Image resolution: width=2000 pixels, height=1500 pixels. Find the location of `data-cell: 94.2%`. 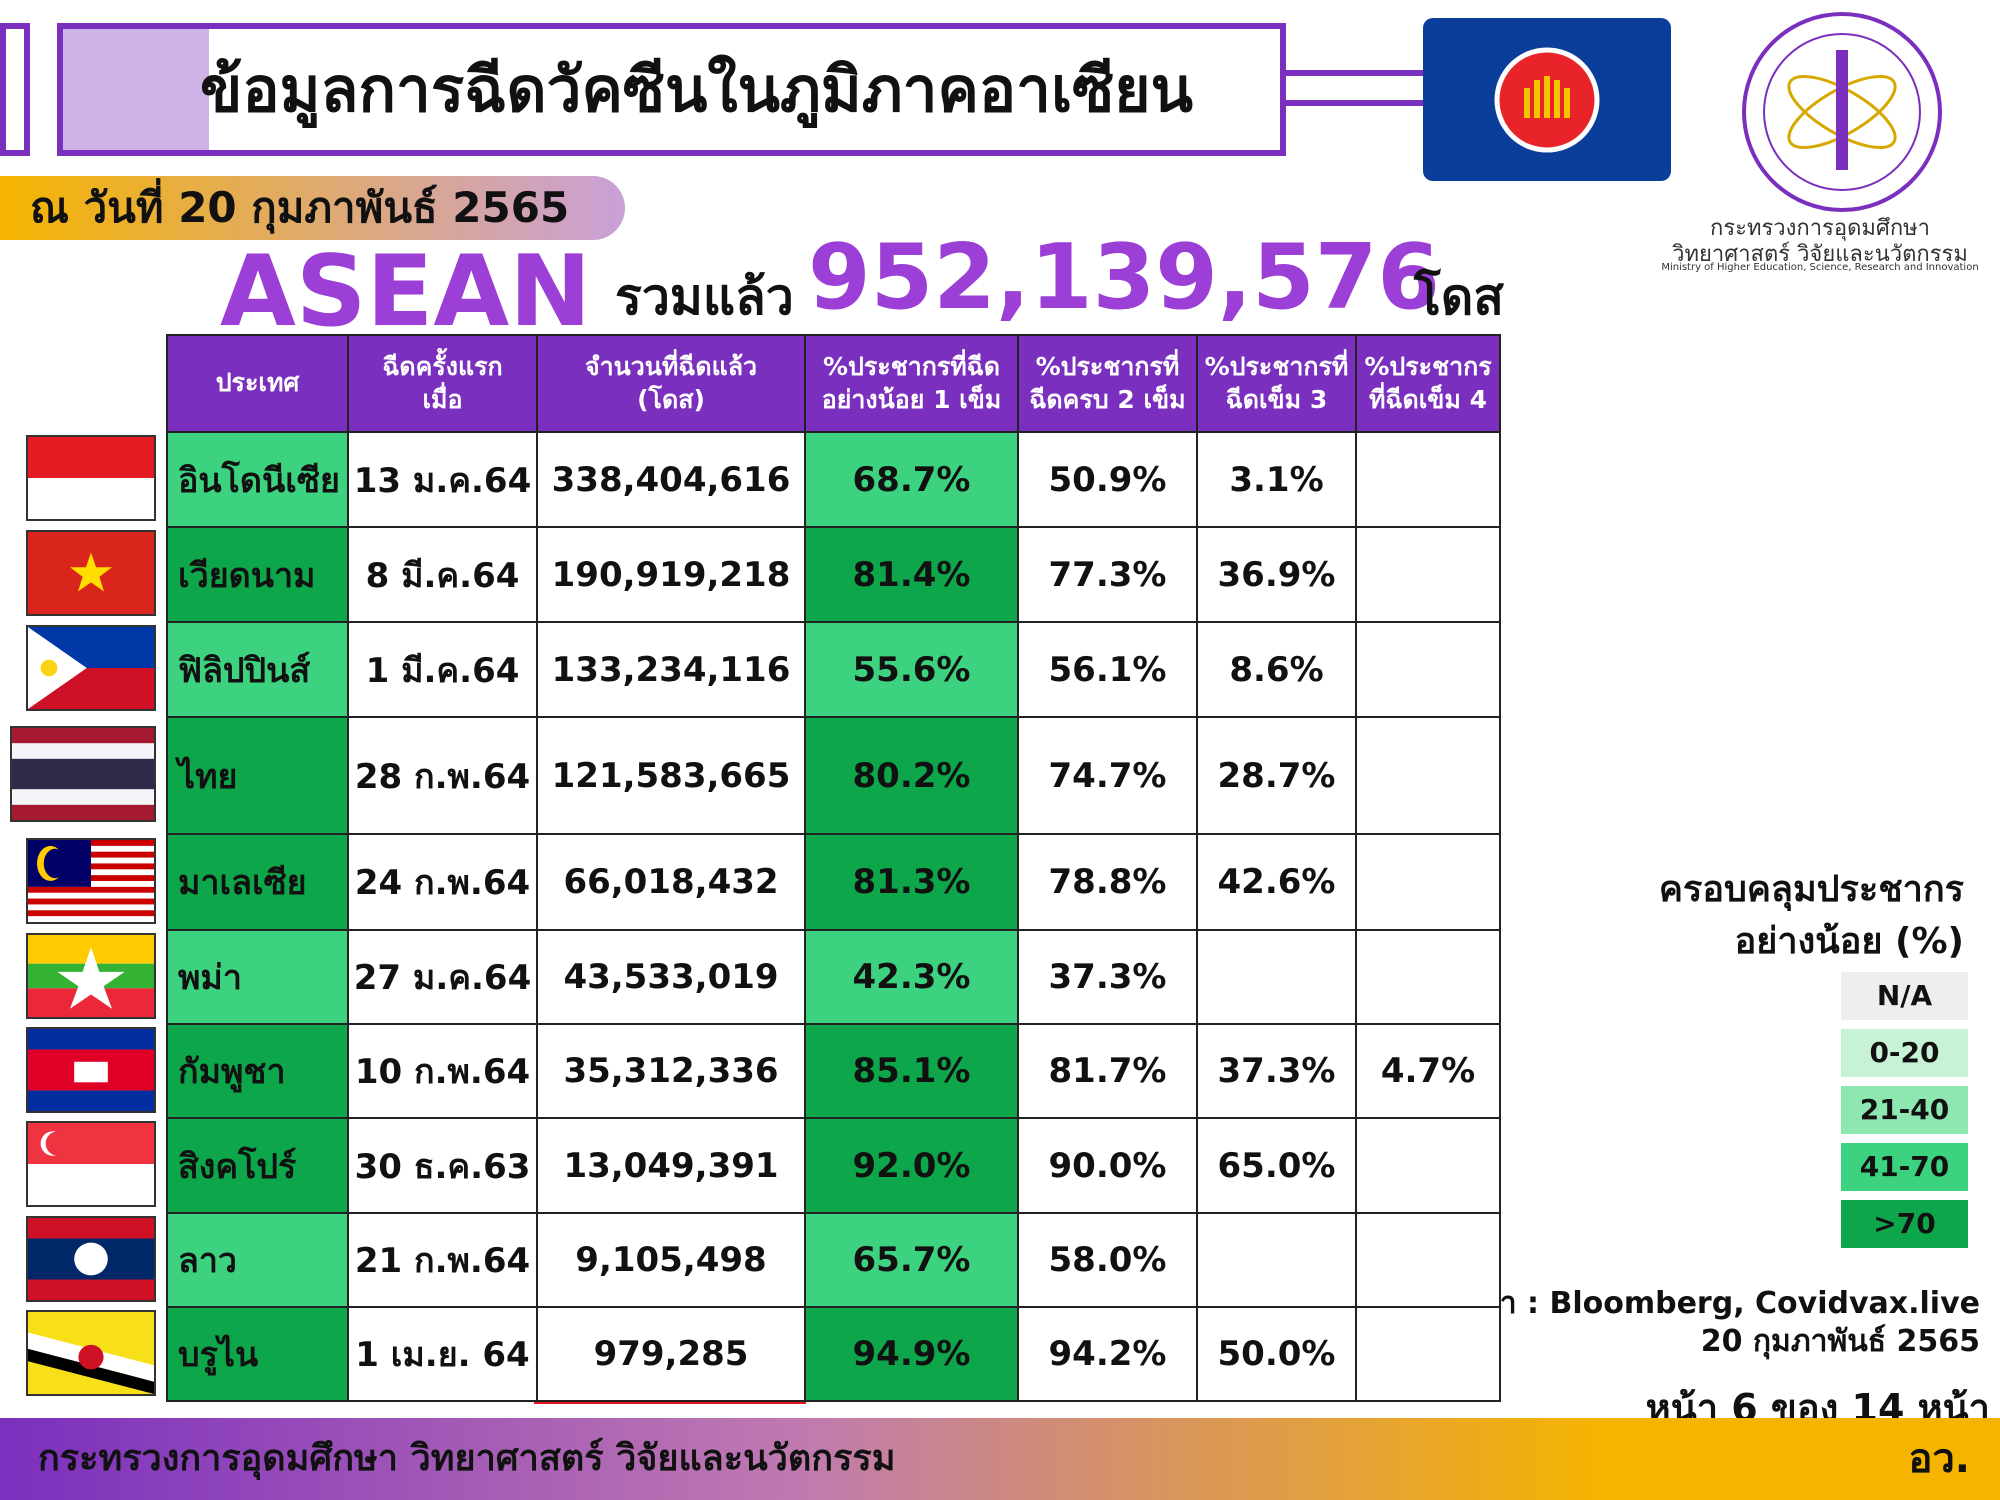

data-cell: 94.2% is located at coordinates (1107, 1354).